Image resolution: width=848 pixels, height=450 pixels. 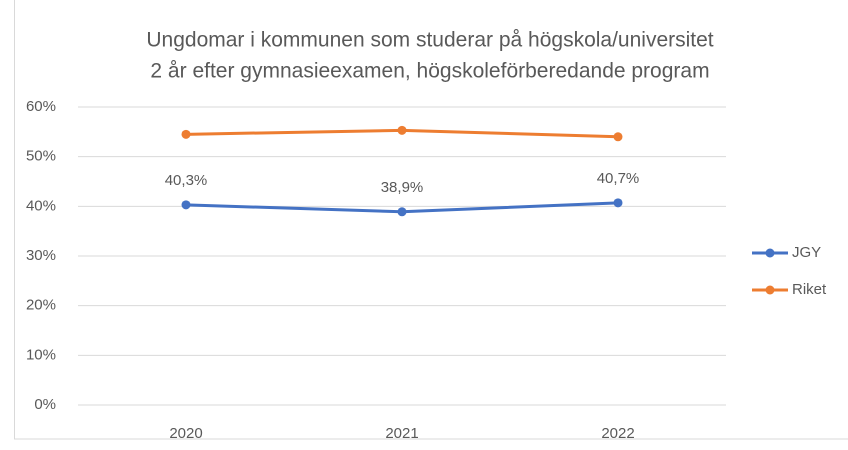 I want to click on x-tick-label: 2022, so click(x=617, y=433).